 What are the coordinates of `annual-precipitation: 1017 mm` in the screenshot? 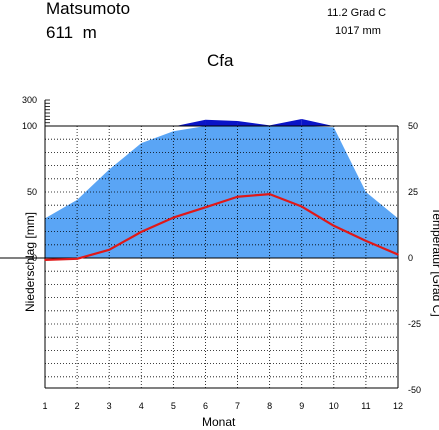 It's located at (358, 31).